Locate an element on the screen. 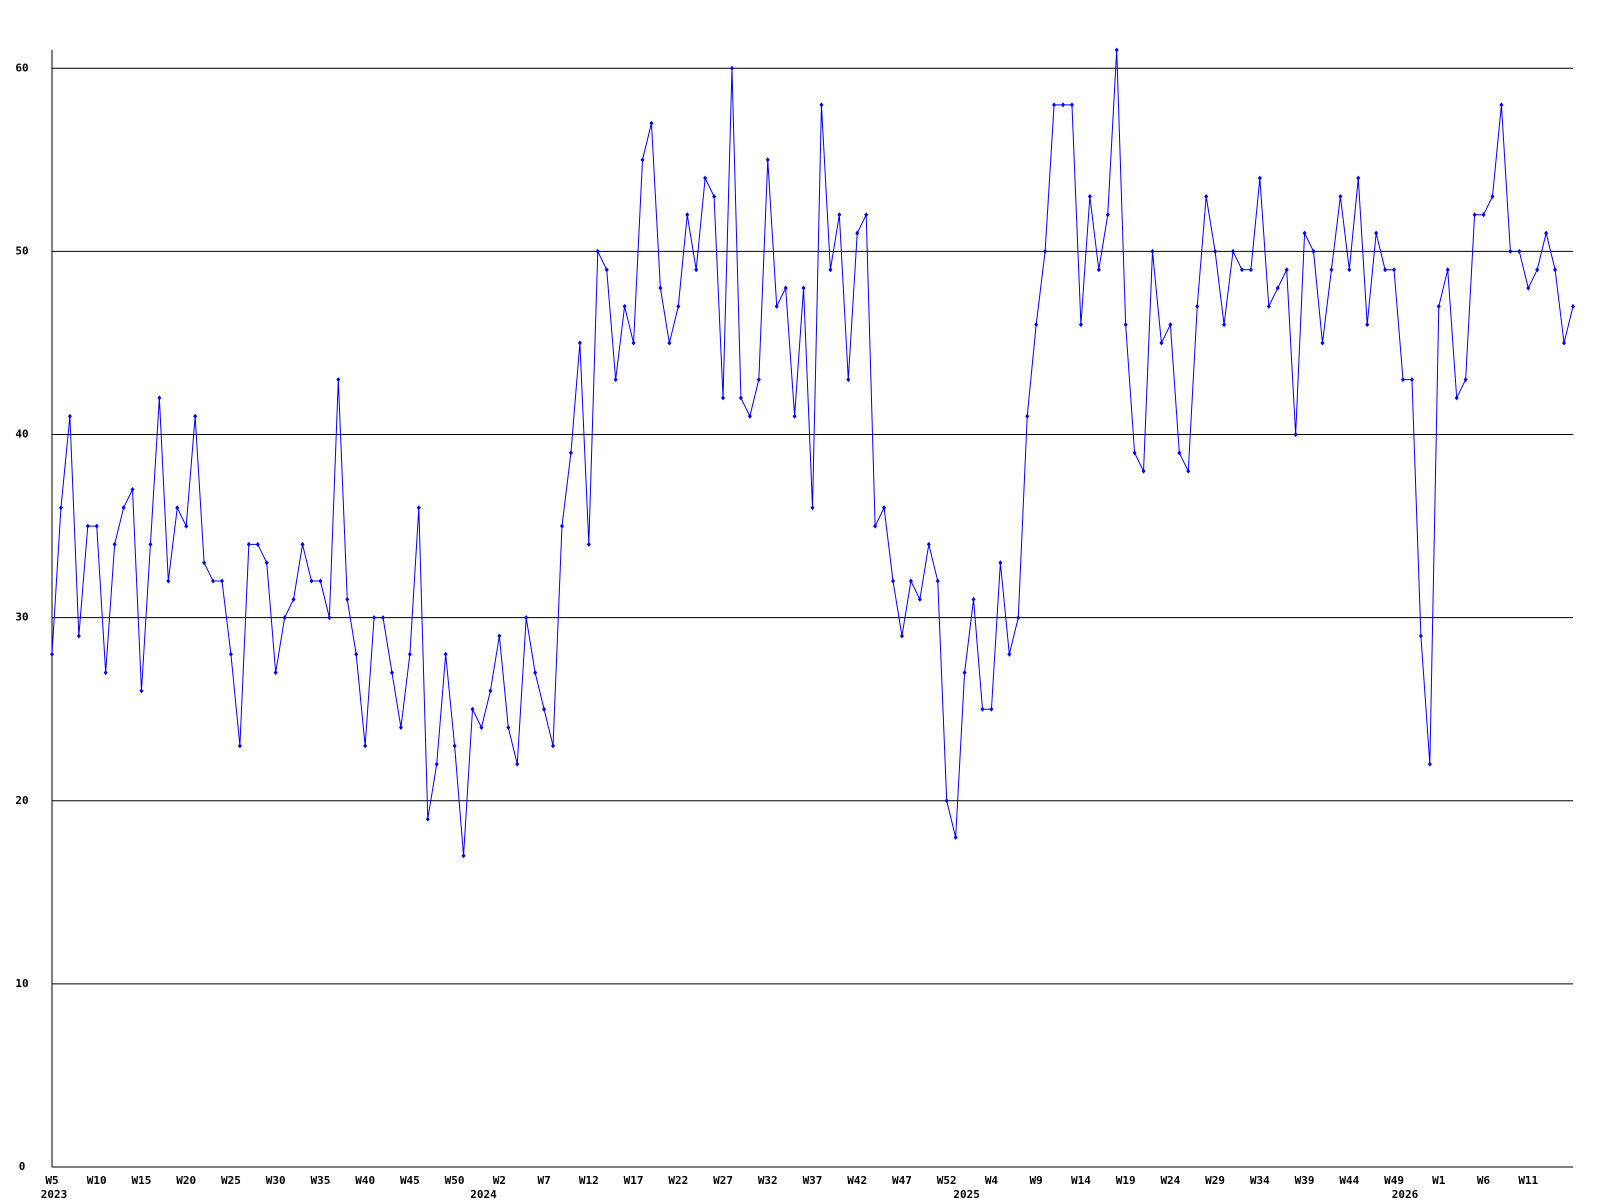 The image size is (1600, 1200). x-tick-label: W25 is located at coordinates (231, 1180).